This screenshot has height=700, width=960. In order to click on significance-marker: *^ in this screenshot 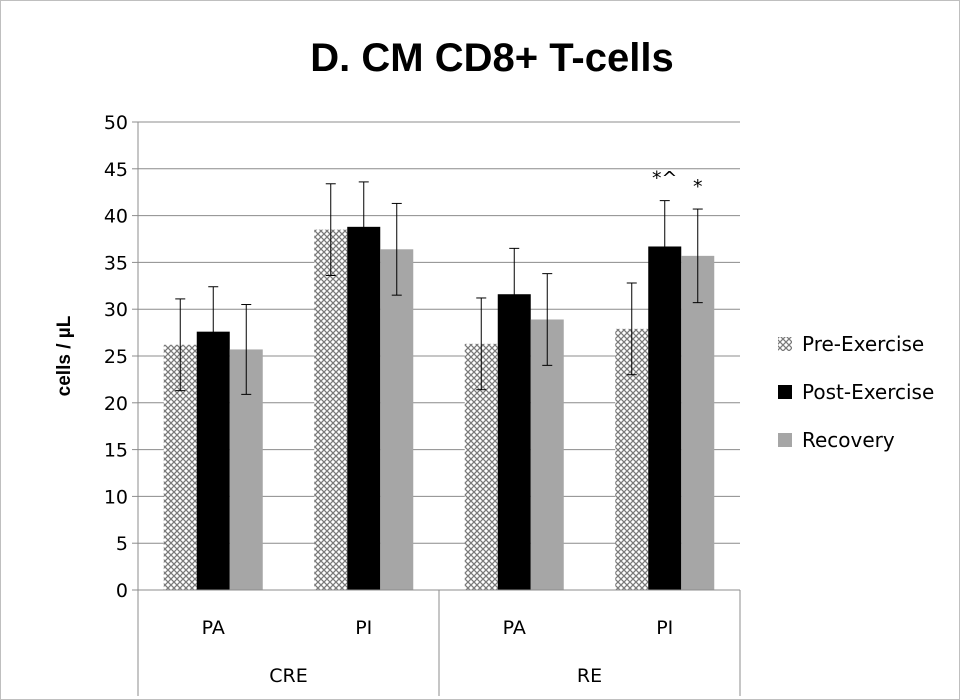, I will do `click(664, 179)`.